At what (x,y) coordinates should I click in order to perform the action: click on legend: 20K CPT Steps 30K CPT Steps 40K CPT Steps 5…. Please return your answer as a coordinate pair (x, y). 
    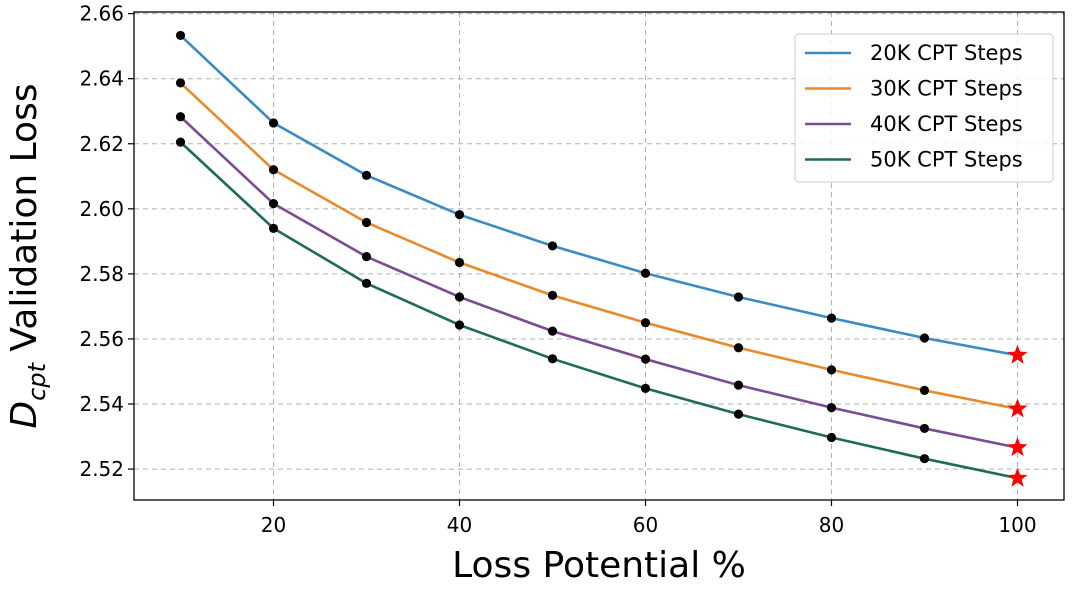
    Looking at the image, I should click on (924, 108).